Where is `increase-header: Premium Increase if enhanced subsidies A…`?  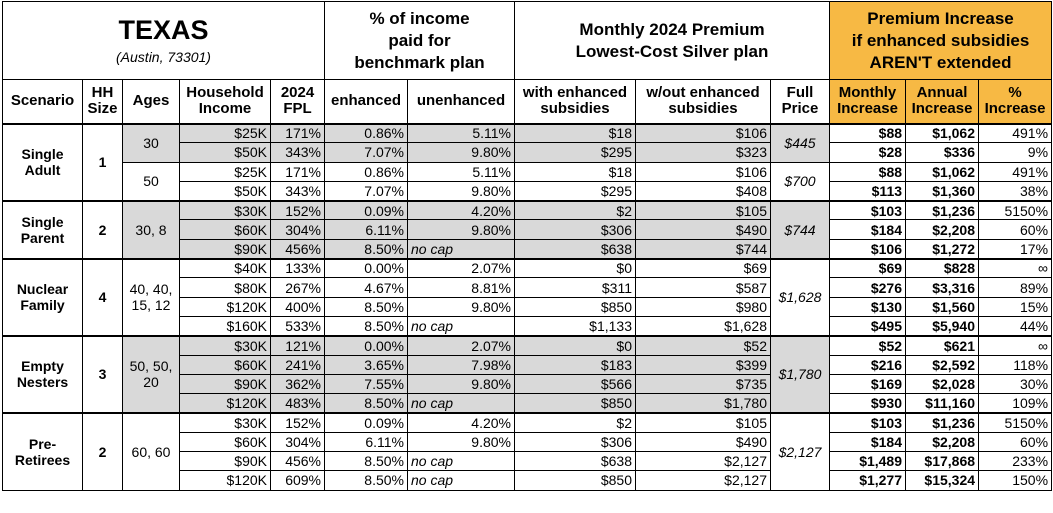 increase-header: Premium Increase if enhanced subsidies A… is located at coordinates (941, 40).